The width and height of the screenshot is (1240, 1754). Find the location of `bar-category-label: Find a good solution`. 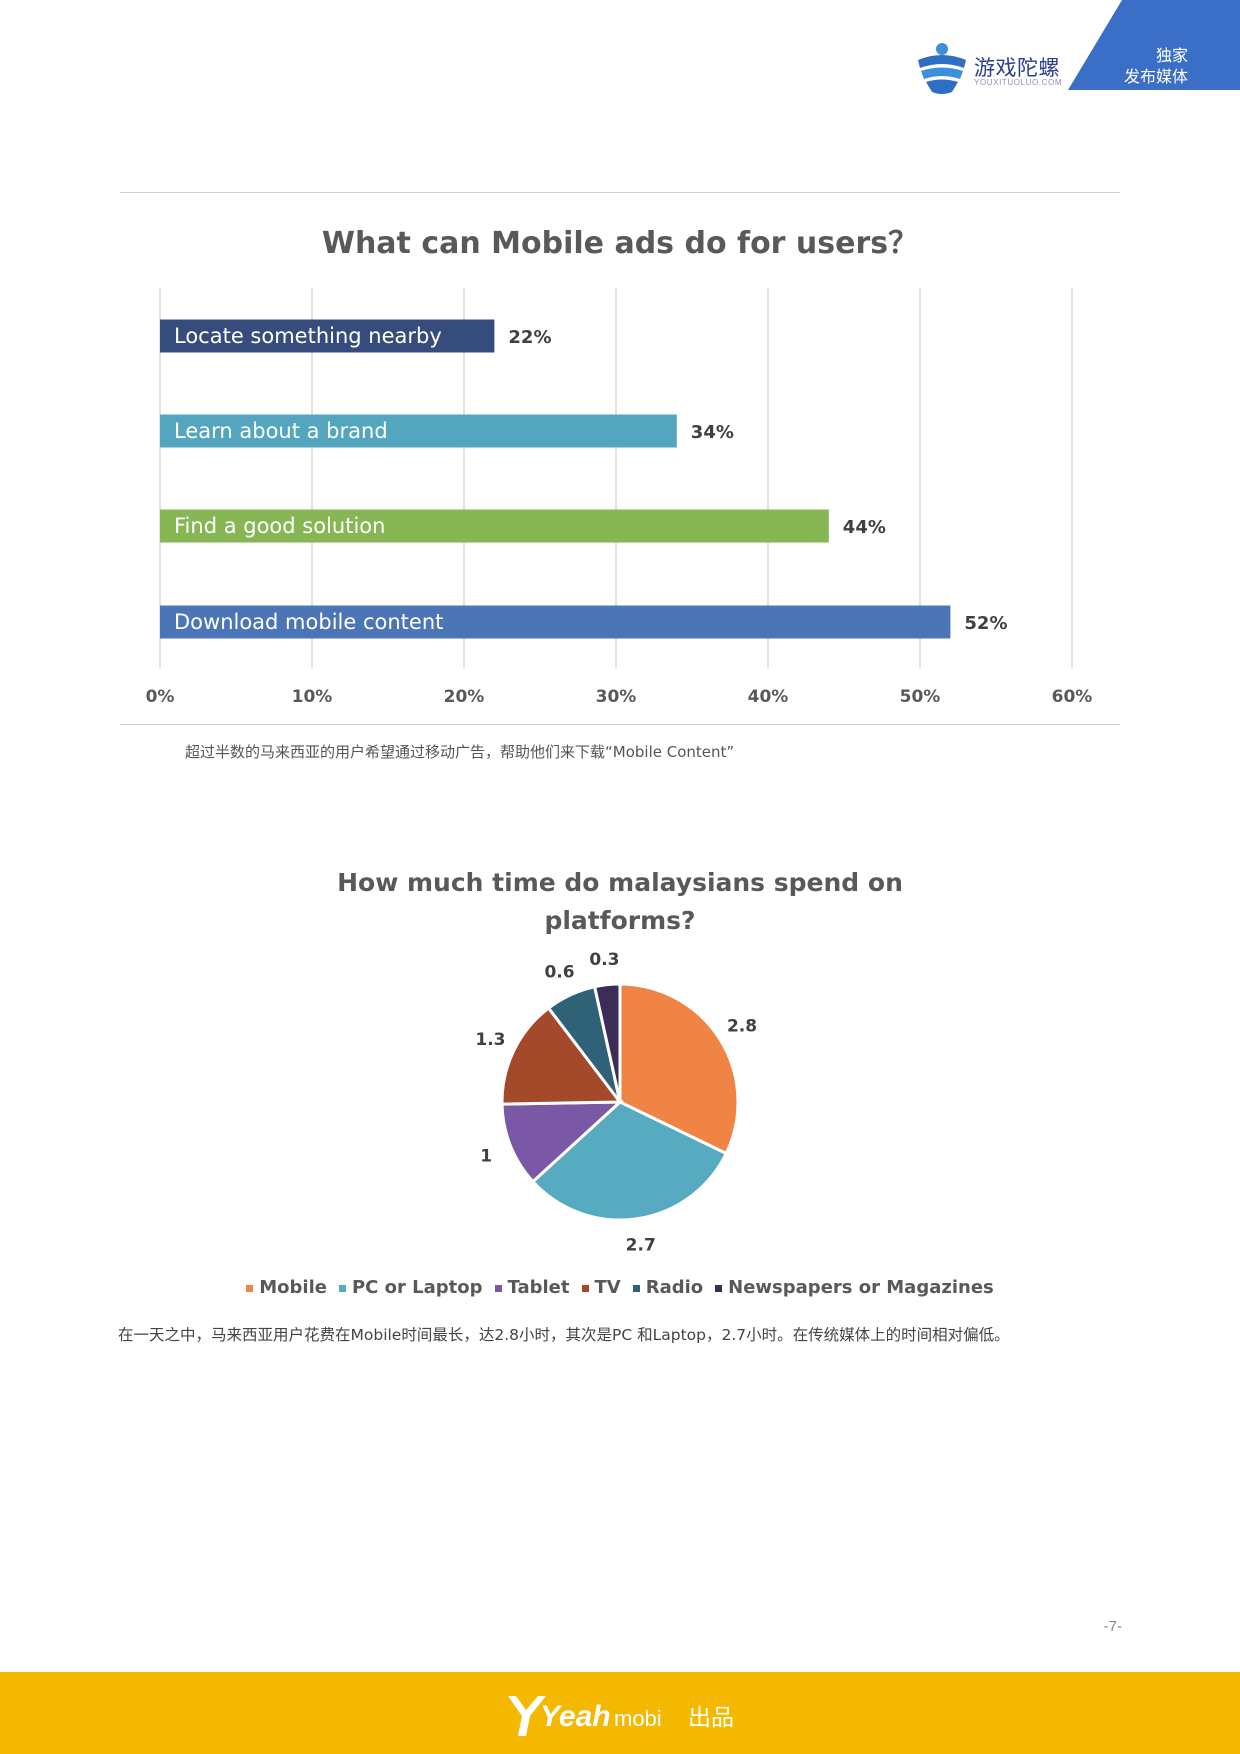

bar-category-label: Find a good solution is located at coordinates (279, 526).